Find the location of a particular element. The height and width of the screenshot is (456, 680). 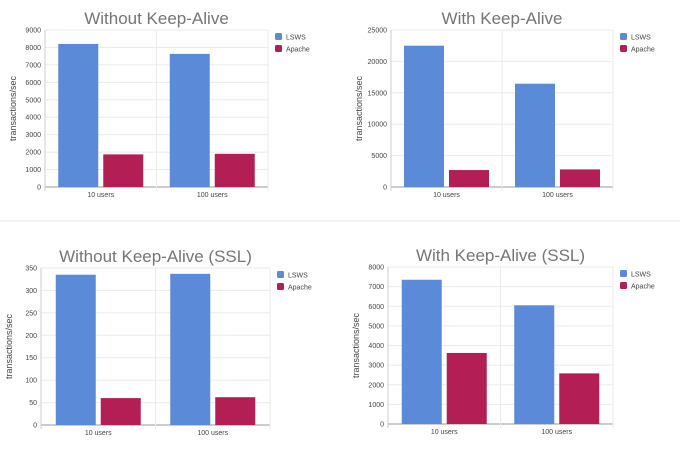

y-tick-label: 50 is located at coordinates (33, 403).